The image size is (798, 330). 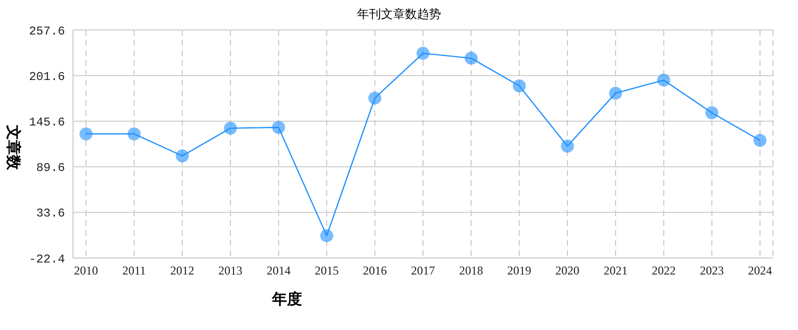 I want to click on x-tick-label: 2012, so click(x=182, y=271).